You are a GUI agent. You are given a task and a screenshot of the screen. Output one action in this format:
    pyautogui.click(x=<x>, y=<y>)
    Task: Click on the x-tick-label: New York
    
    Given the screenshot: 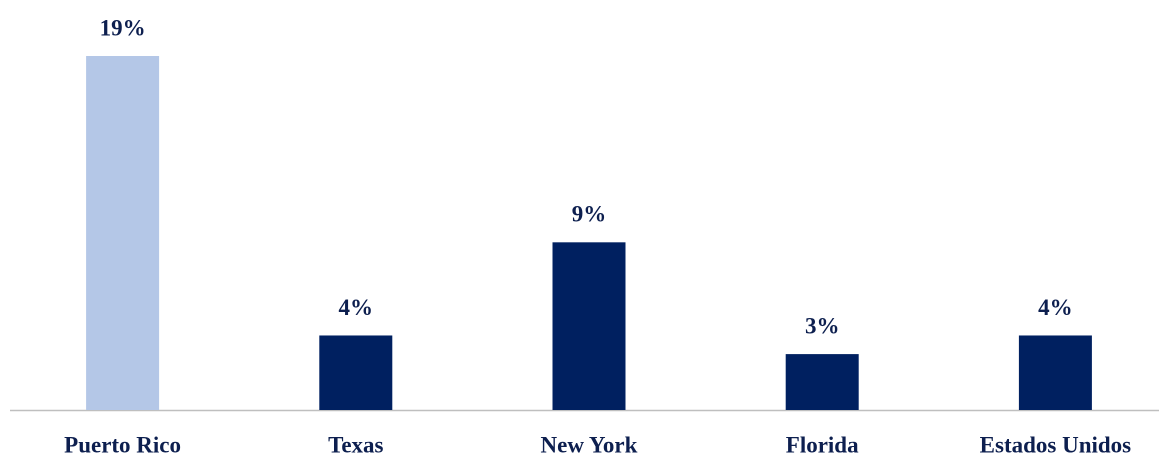 What is the action you would take?
    pyautogui.click(x=589, y=444)
    